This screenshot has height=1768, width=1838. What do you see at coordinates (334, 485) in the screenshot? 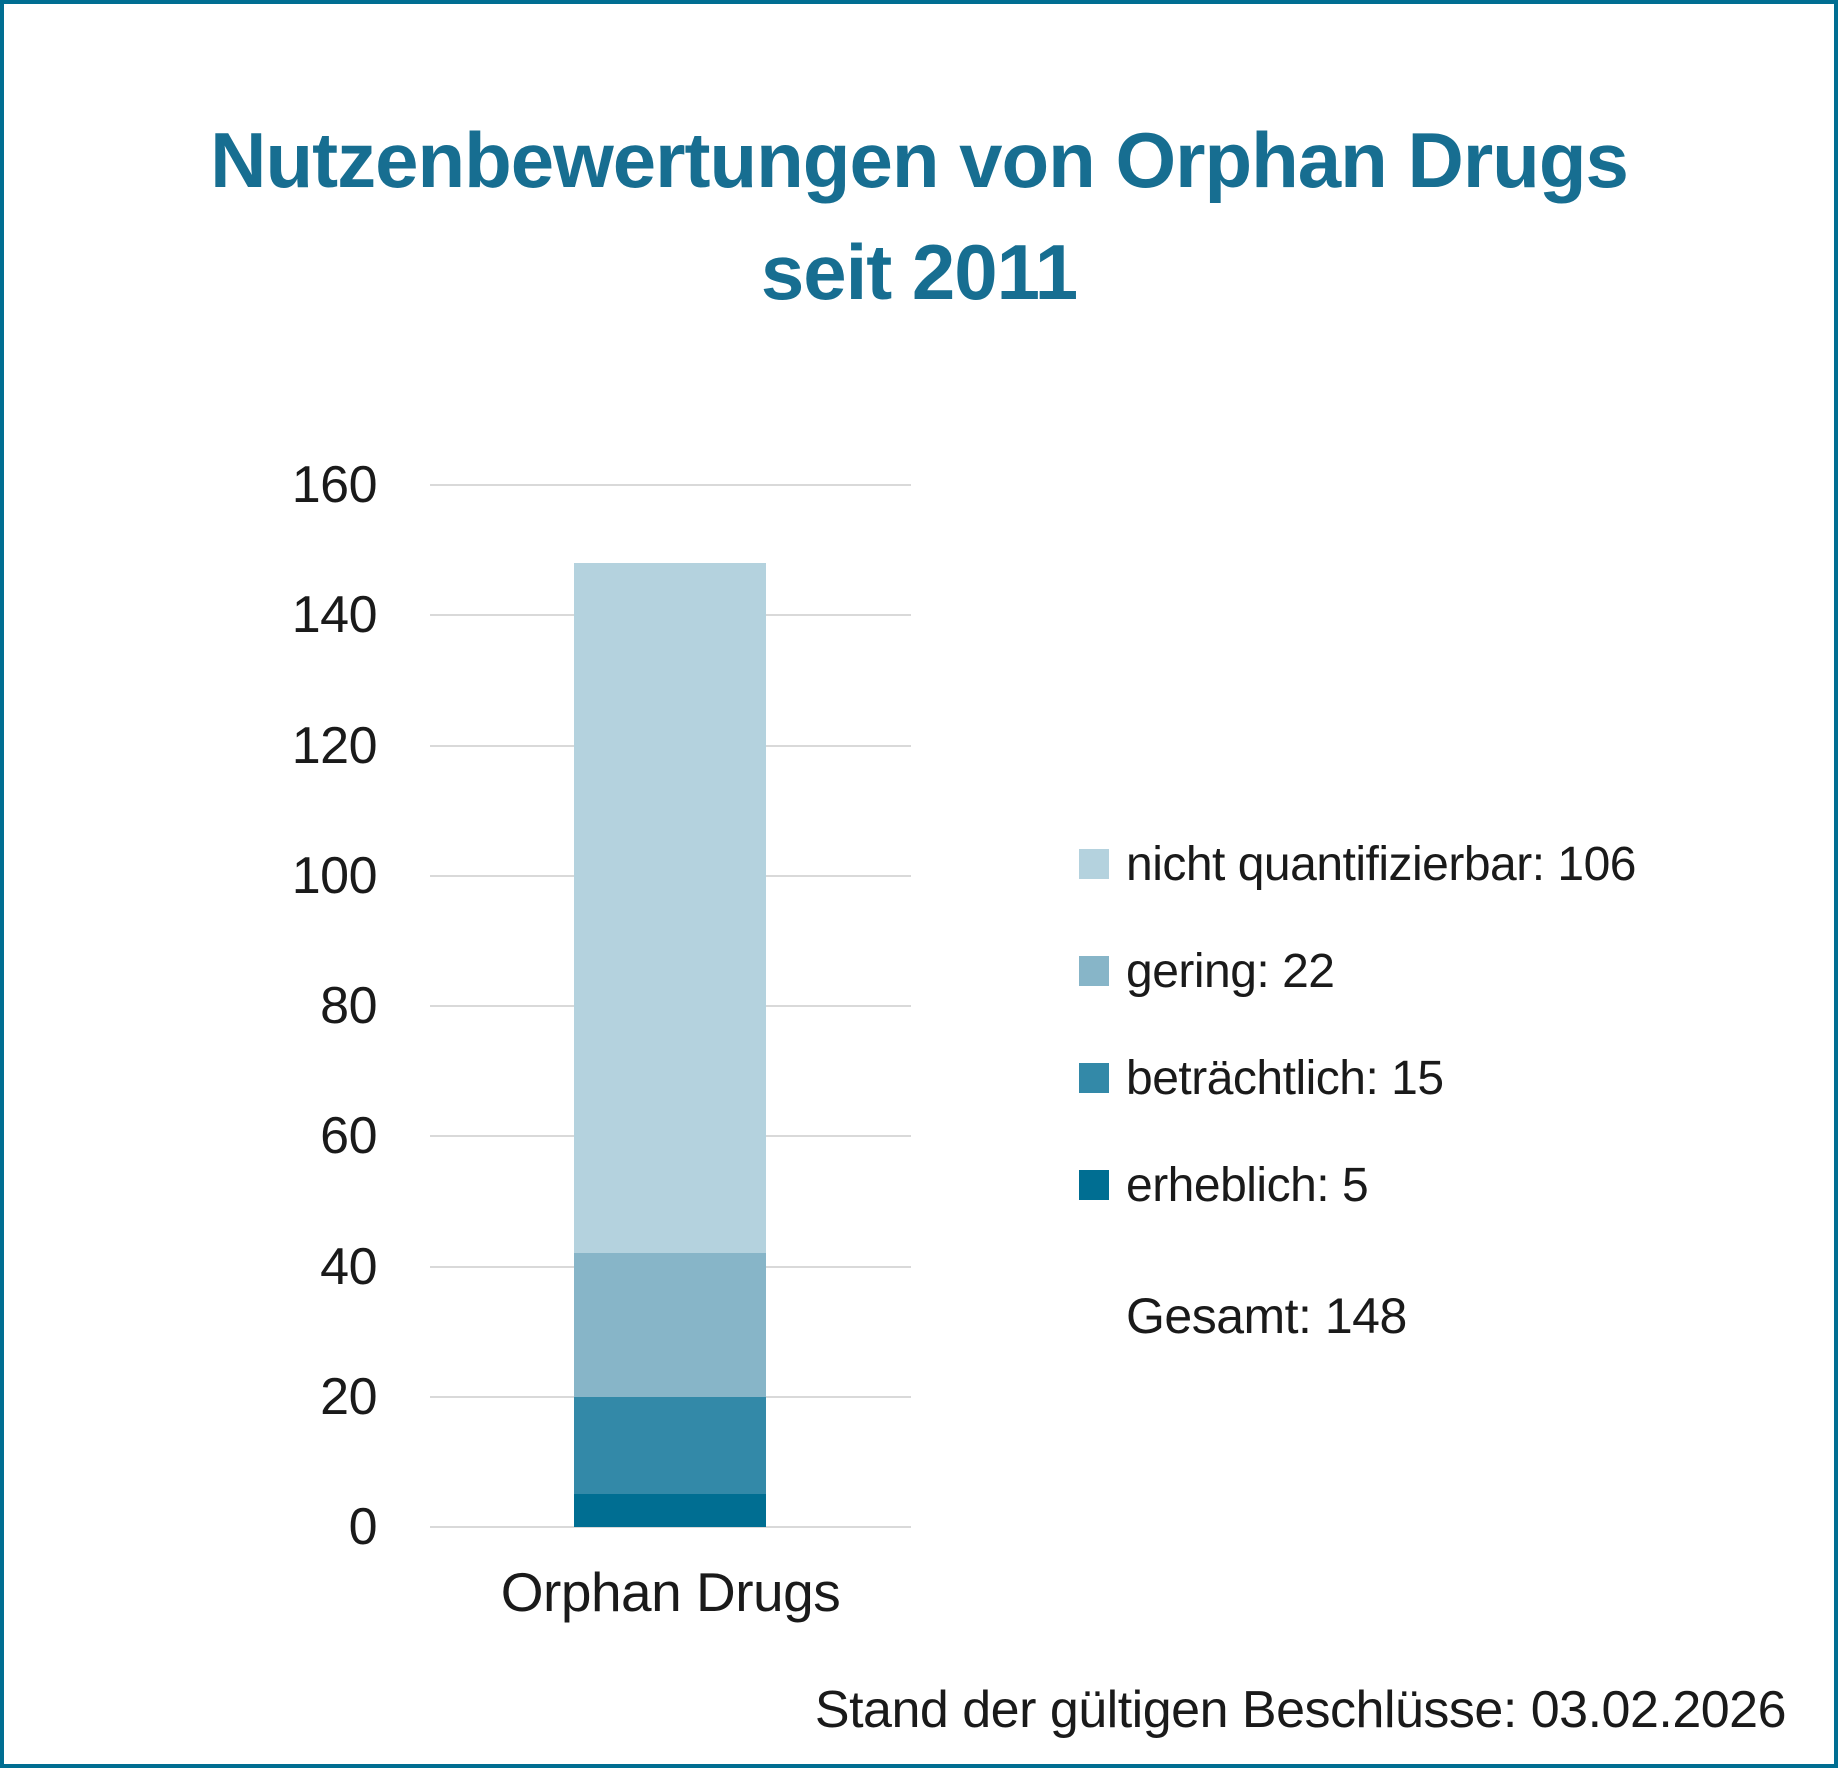
I see `y-tick-label: 160` at bounding box center [334, 485].